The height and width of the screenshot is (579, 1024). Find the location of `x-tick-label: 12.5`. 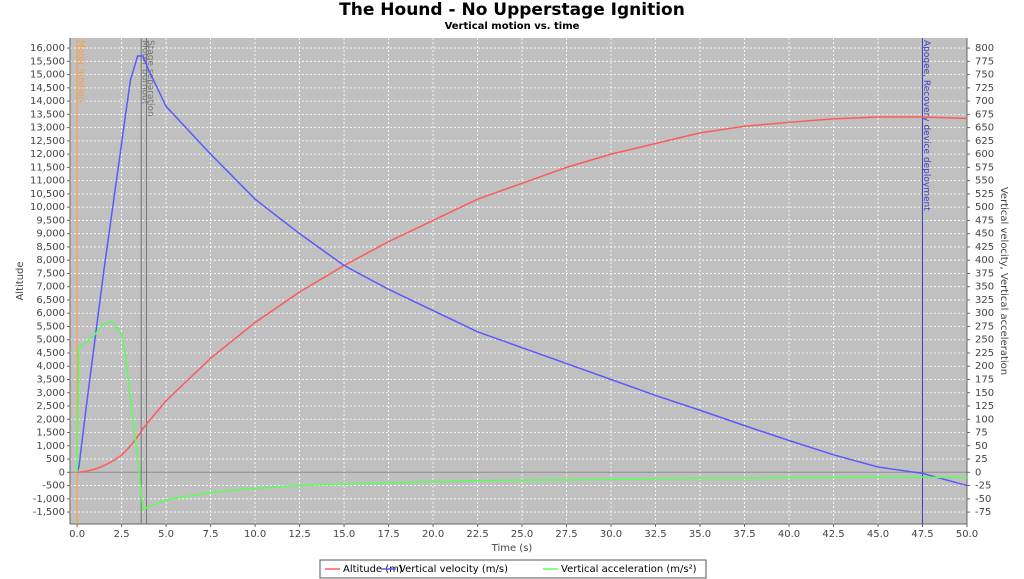

x-tick-label: 12.5 is located at coordinates (299, 534).